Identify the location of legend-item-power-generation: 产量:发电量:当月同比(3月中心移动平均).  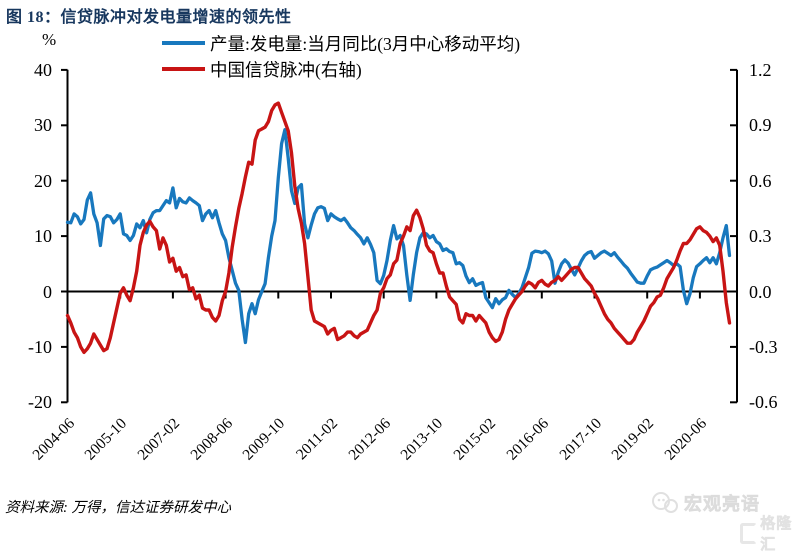
(341, 43).